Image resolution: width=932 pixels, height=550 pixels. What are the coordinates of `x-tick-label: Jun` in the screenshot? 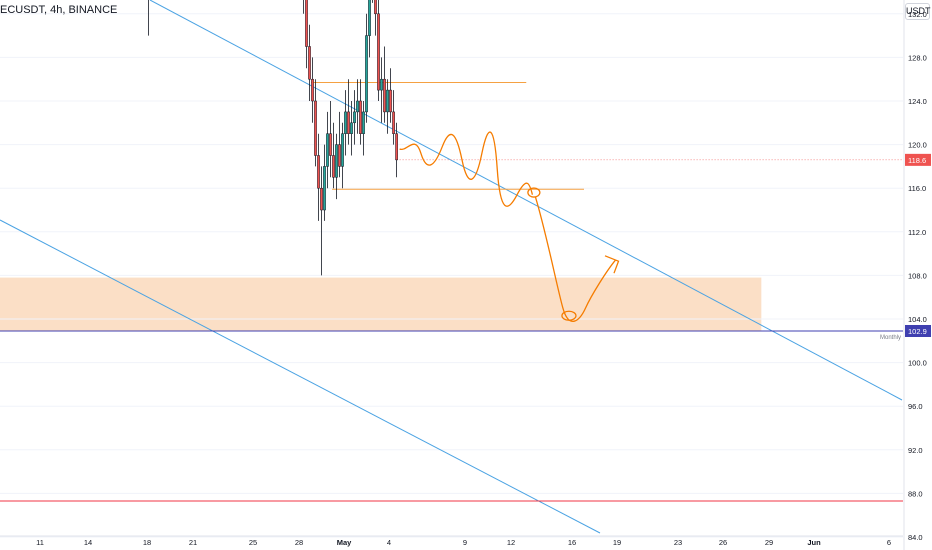 It's located at (814, 542).